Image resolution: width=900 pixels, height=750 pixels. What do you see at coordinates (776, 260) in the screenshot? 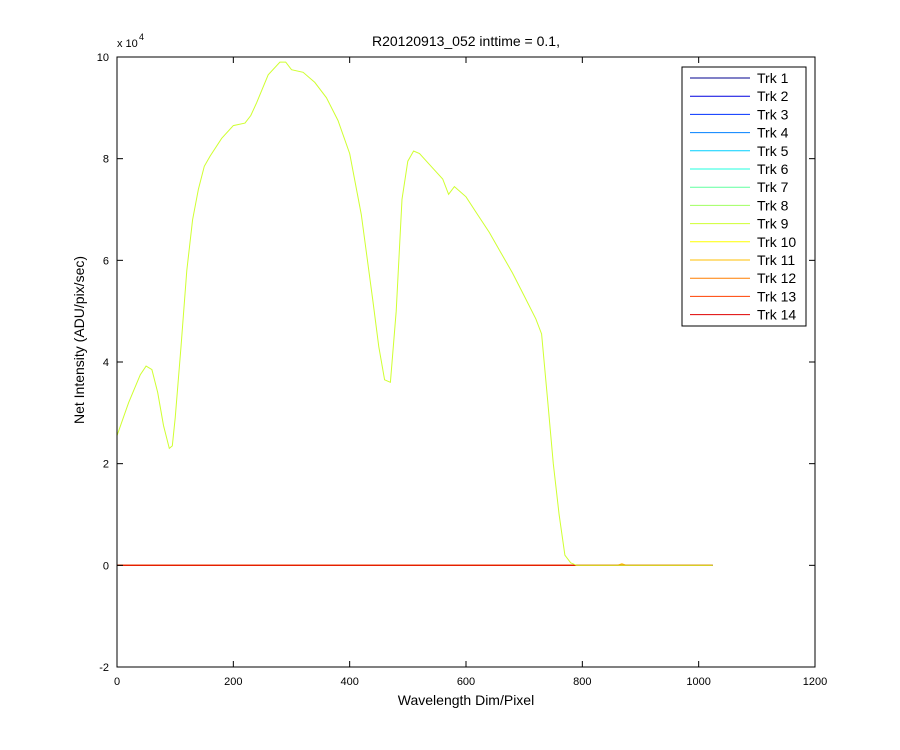
I see `legend-entry-label: Trk 11` at bounding box center [776, 260].